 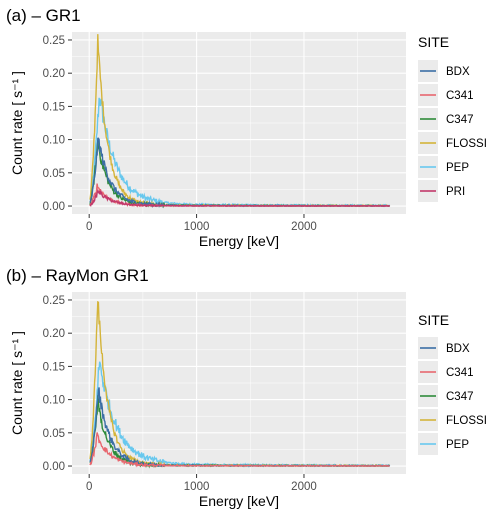 I want to click on legend: SITE BDX C341 C347 FLOSSI PEP PRI, so click(x=452, y=118).